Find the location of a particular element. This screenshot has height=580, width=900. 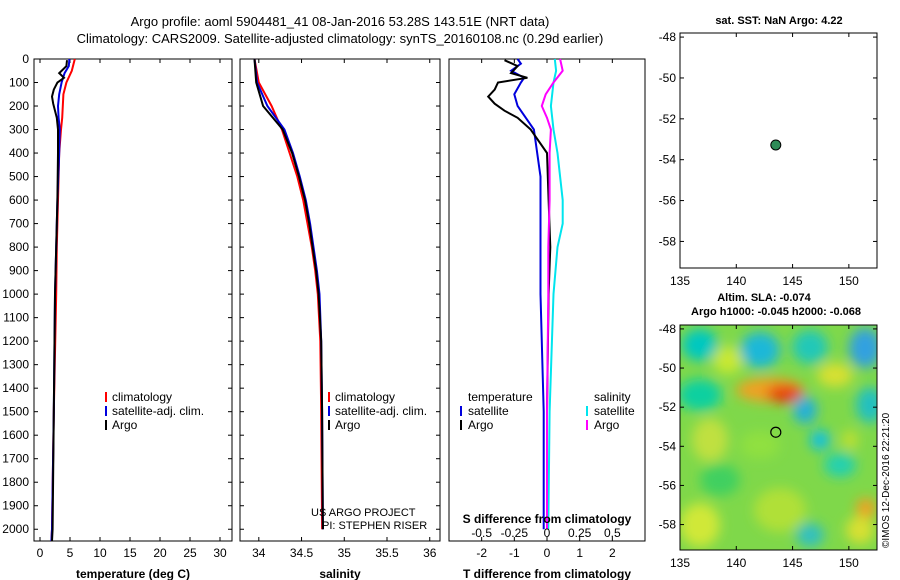

sst-map-panel: 135 140 145 150 -48 -50 -52 -54 -56 -58 is located at coordinates (768, 159).